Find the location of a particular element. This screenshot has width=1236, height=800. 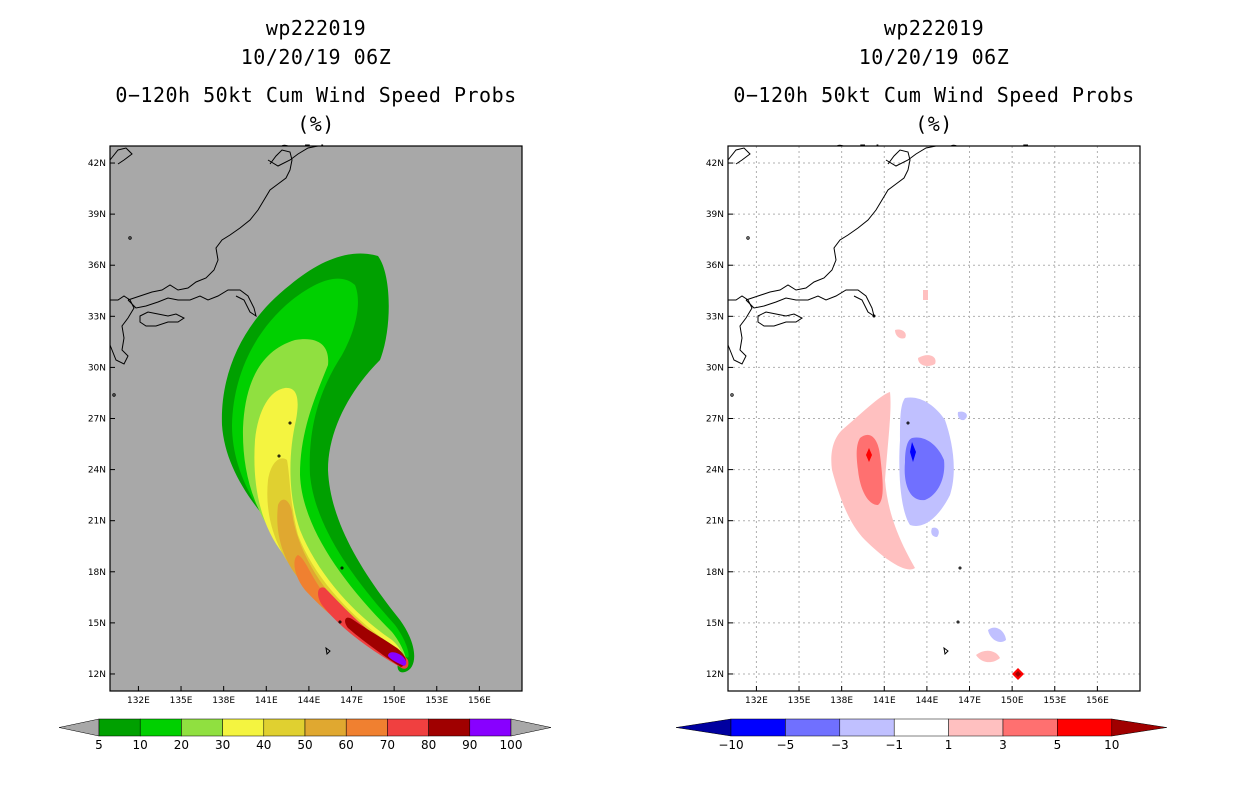

right-colorbar-label: −1 is located at coordinates (894, 745).